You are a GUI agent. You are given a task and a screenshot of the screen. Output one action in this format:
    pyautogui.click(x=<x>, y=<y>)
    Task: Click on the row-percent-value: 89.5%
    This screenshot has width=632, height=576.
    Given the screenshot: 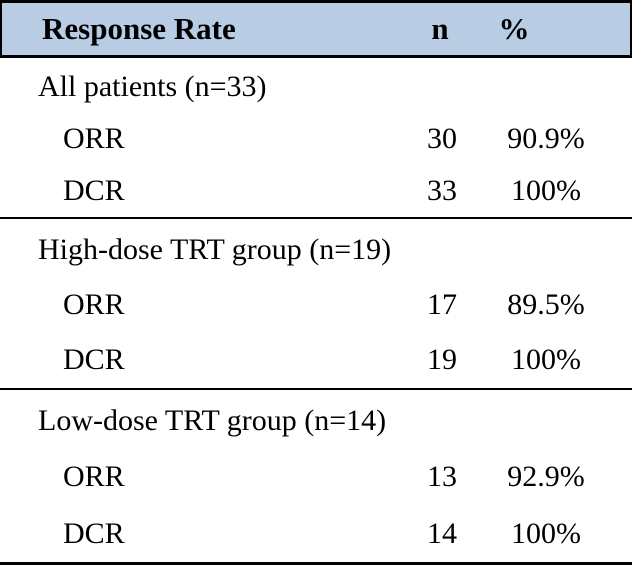 What is the action you would take?
    pyautogui.click(x=546, y=304)
    